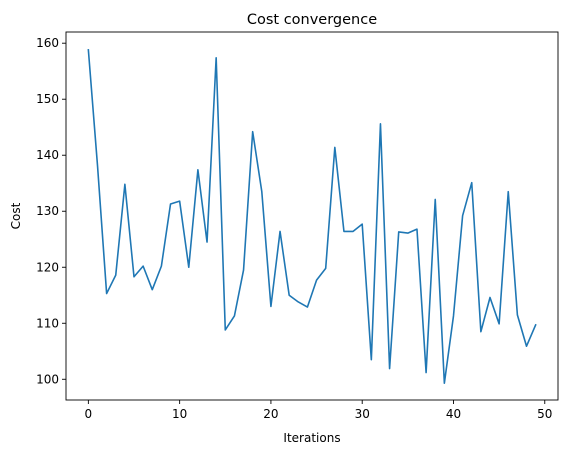 The height and width of the screenshot is (455, 571). I want to click on x-axis: 0 10 20 30 40 50, so click(318, 410).